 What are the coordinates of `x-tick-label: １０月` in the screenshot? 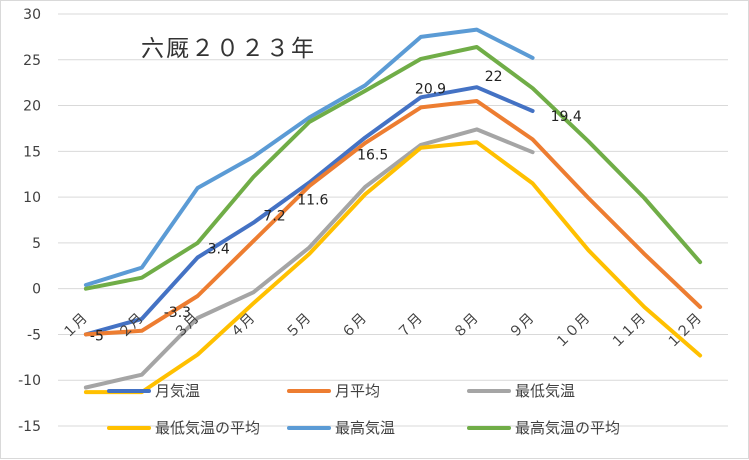 It's located at (572, 331).